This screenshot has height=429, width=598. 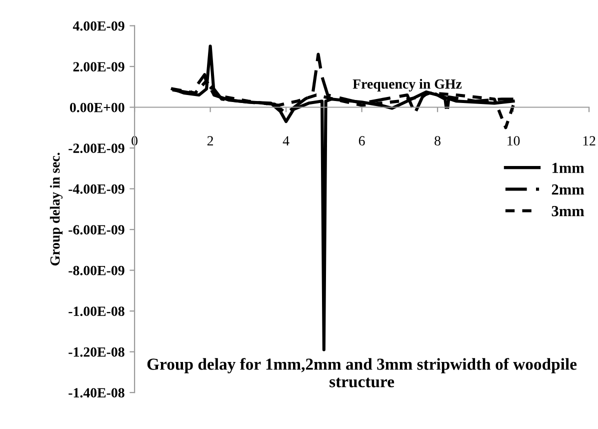 I want to click on x-tick-label: 12, so click(x=589, y=141).